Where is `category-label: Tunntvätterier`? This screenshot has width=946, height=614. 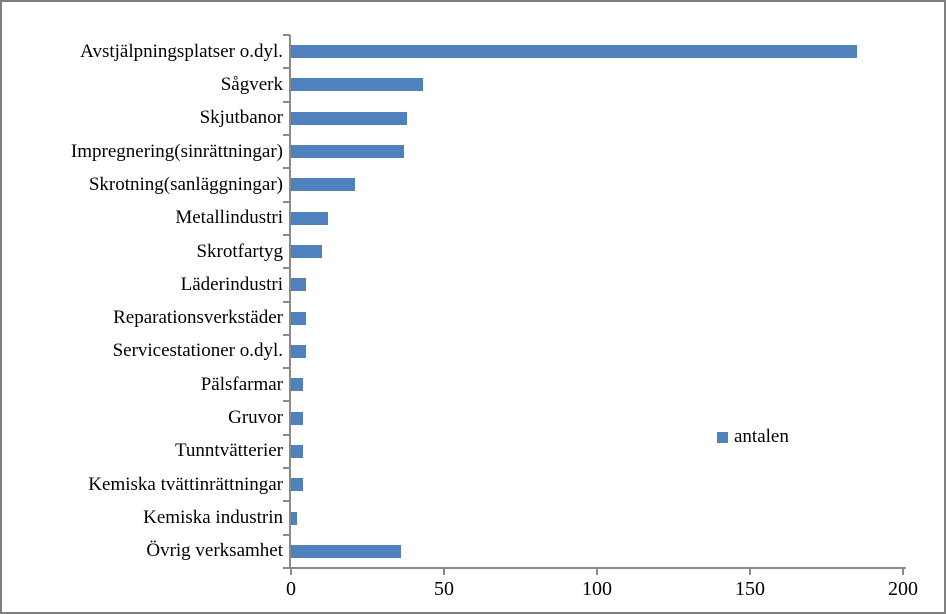 category-label: Tunntvätterier is located at coordinates (228, 451).